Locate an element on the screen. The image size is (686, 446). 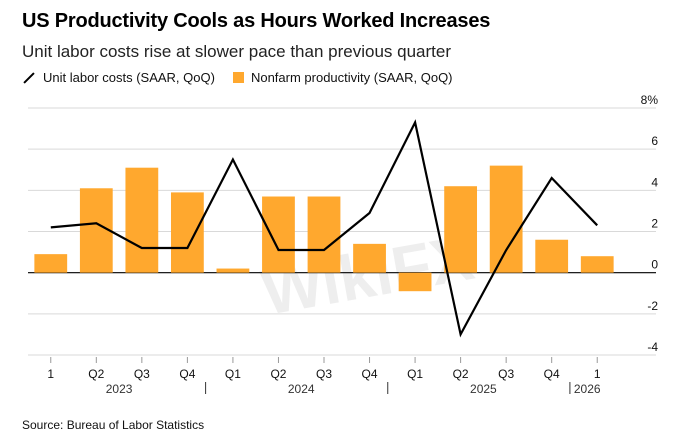
legend-label-unit-labor-costs: Unit labor costs (SAAR, QoQ) is located at coordinates (129, 77).